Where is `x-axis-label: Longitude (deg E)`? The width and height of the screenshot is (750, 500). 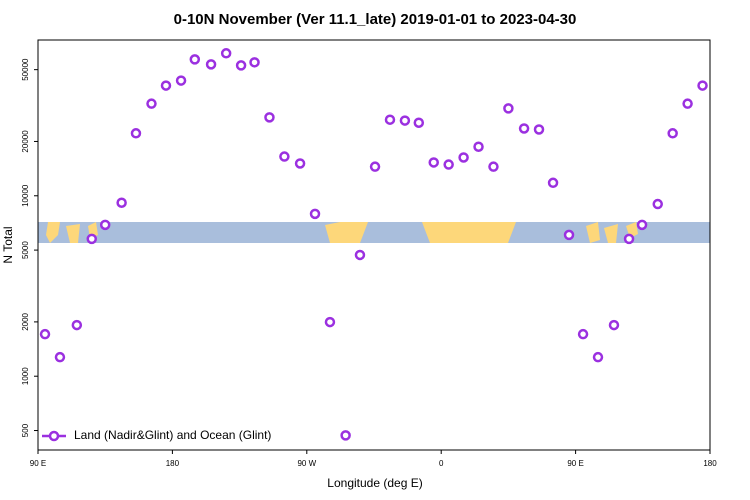
x-axis-label: Longitude (deg E) is located at coordinates (374, 483).